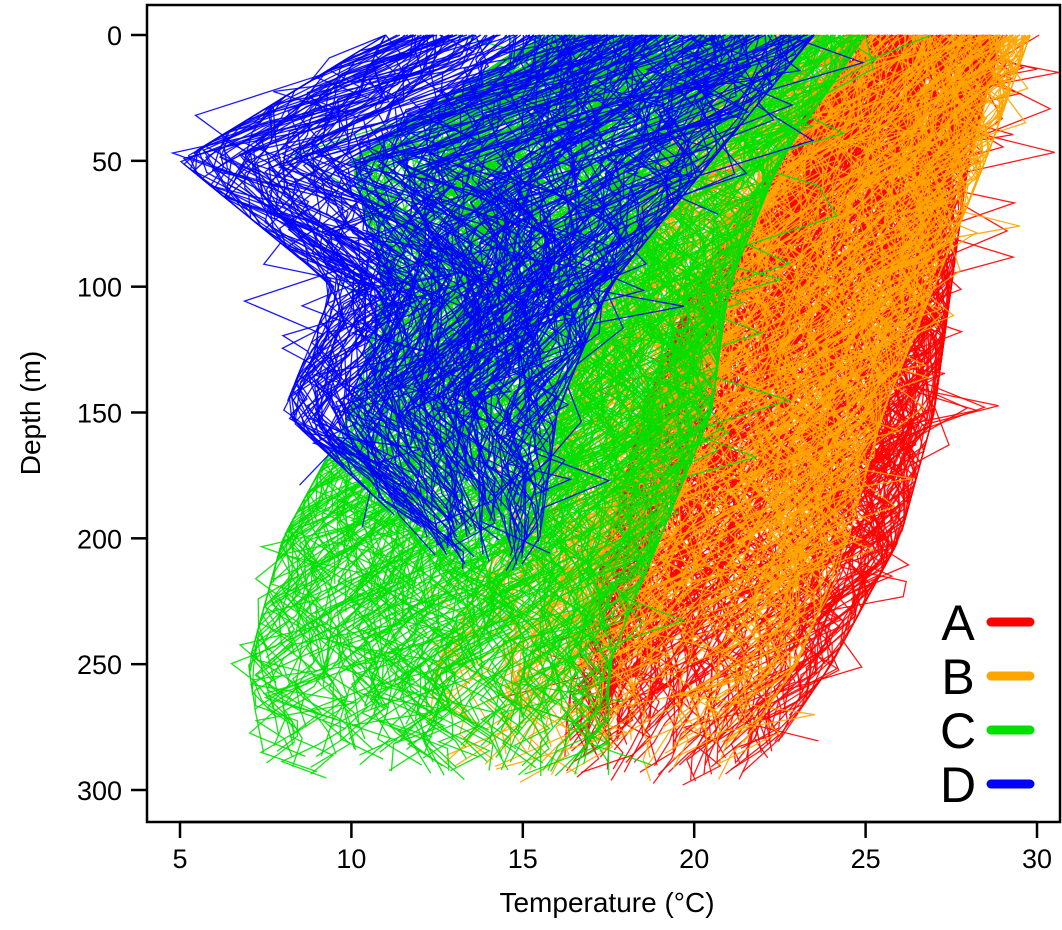 This screenshot has width=1062, height=930. Describe the element at coordinates (957, 677) in the screenshot. I see `legend-label: B` at that location.